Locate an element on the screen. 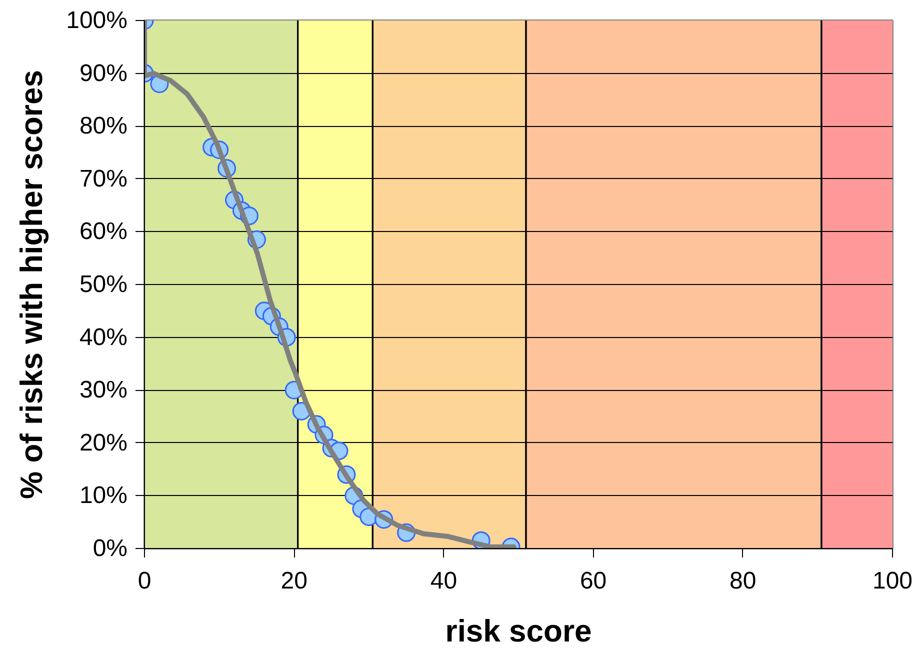 The image size is (919, 655). x-tick-label: 20 is located at coordinates (294, 581).